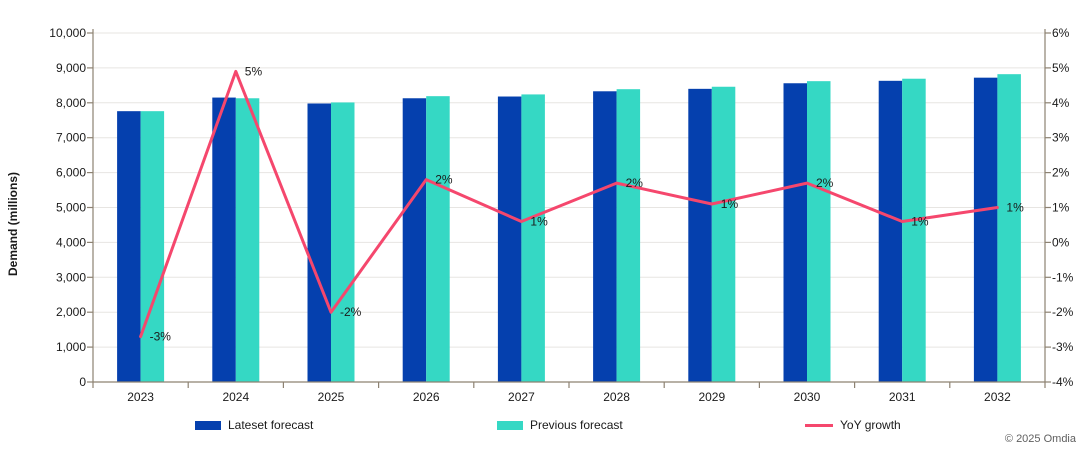 This screenshot has width=1080, height=460. I want to click on right-axis-tick-label: -1%, so click(1063, 277).